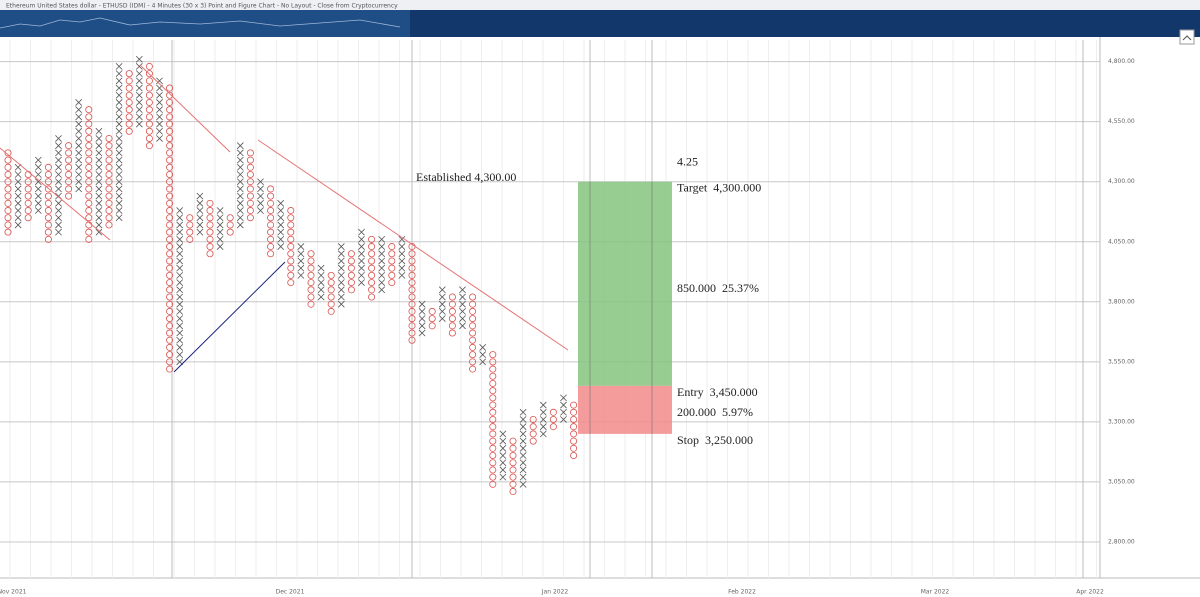  Describe the element at coordinates (290, 592) in the screenshot. I see `x-month-label: Dec 2021` at that location.